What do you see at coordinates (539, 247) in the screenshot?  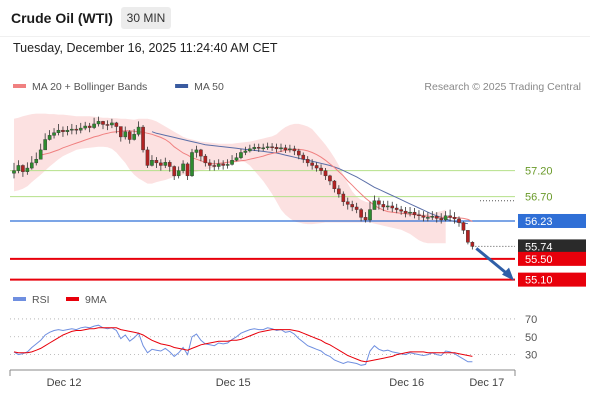 I see `level-label-55.74: 55.74` at bounding box center [539, 247].